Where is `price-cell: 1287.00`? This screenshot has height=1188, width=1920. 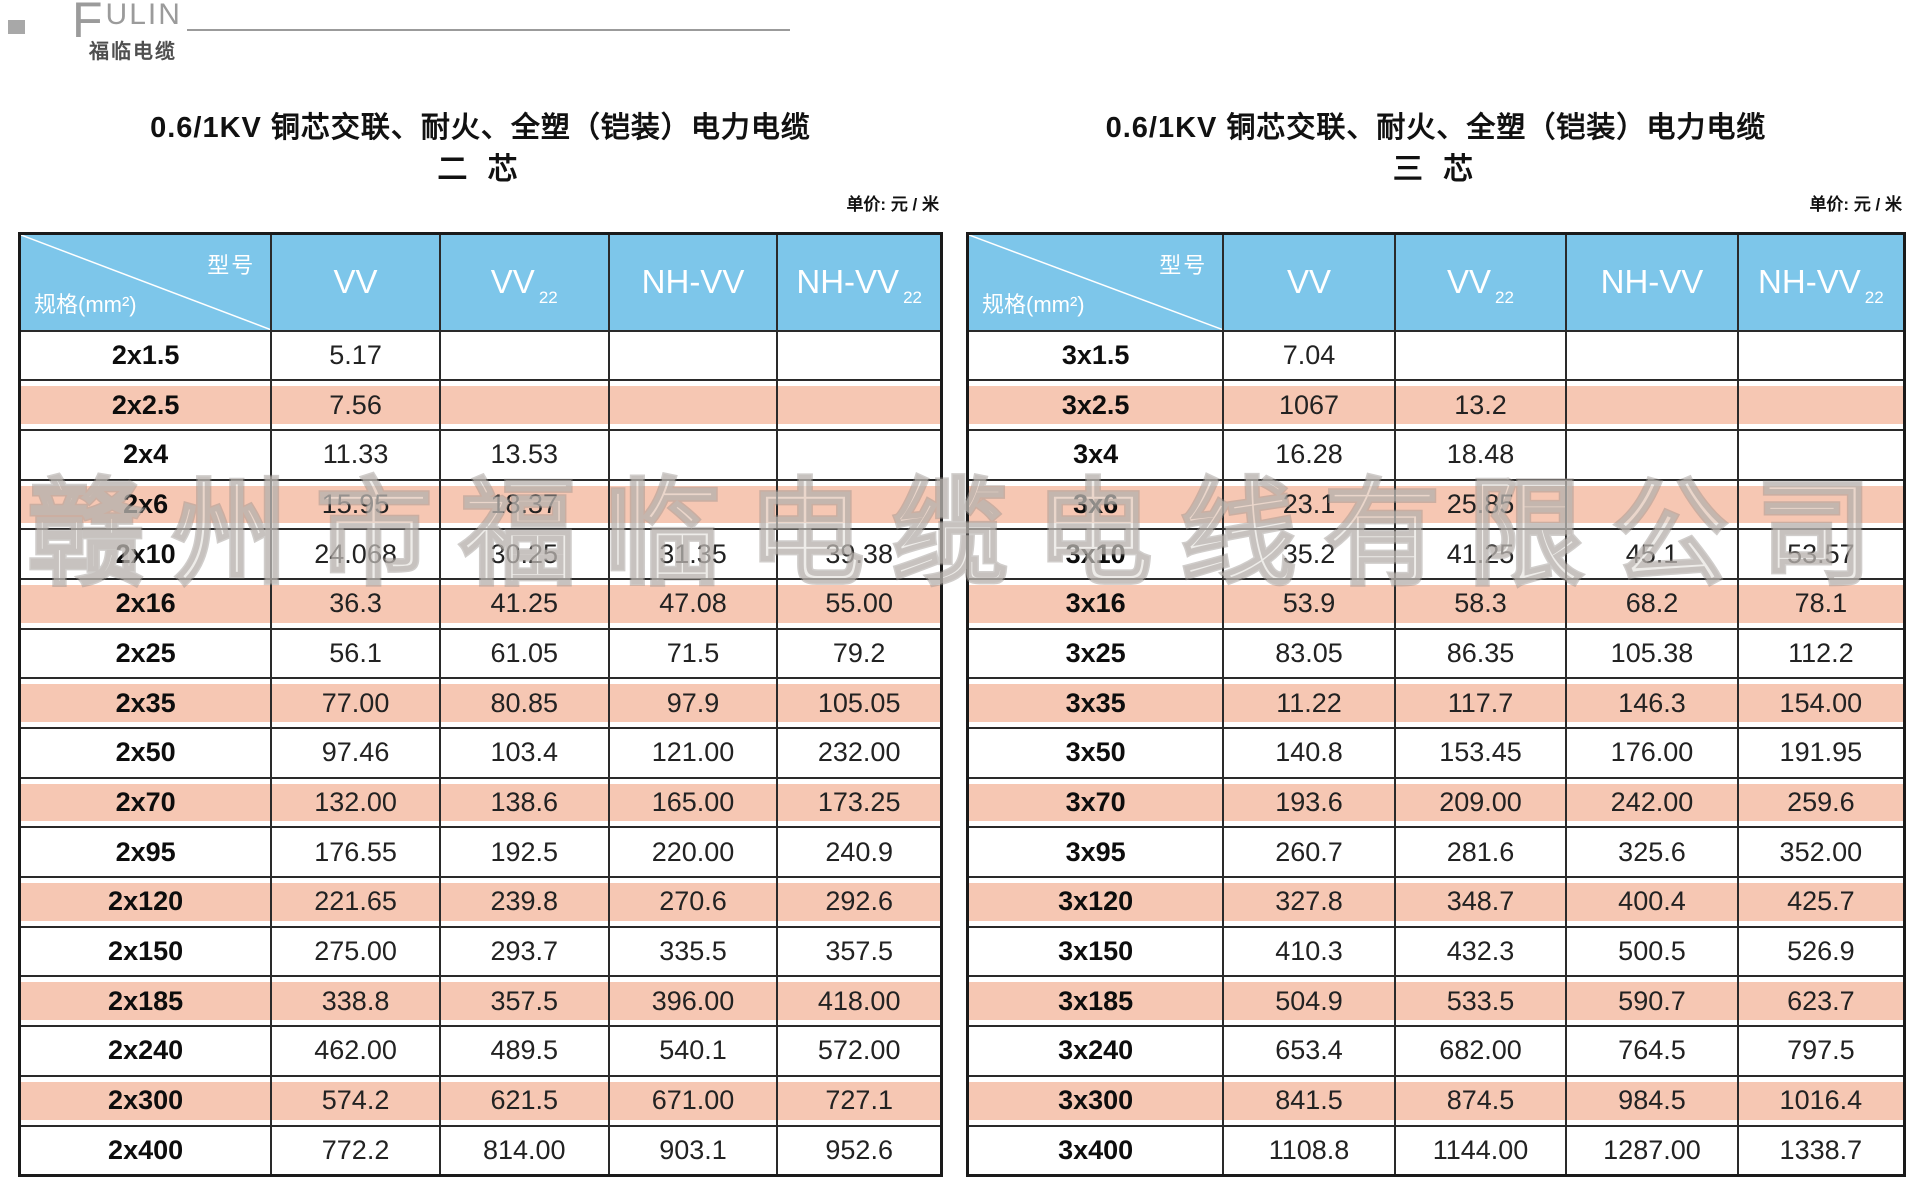
price-cell: 1287.00 is located at coordinates (1652, 1150).